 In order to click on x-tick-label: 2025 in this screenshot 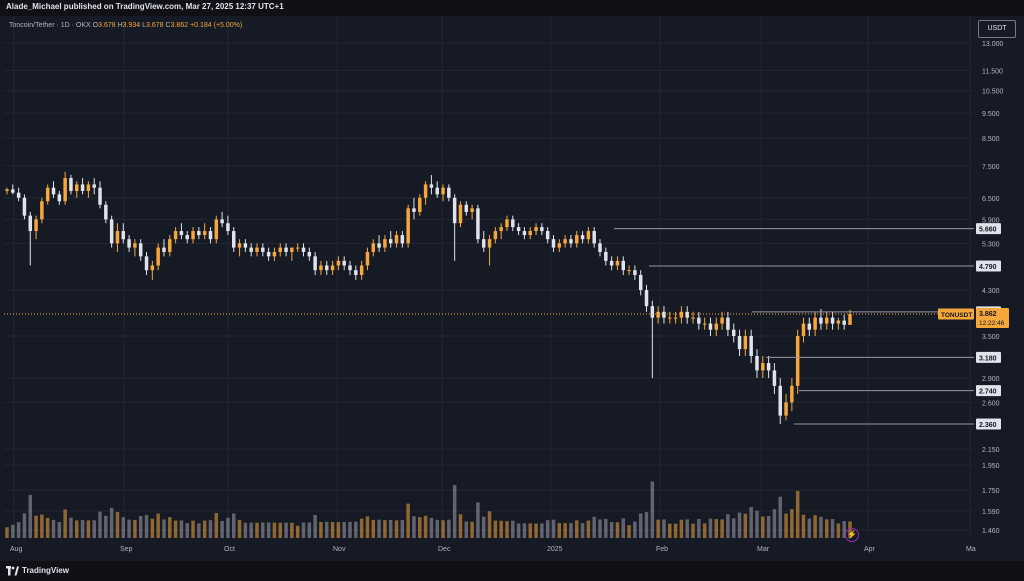, I will do `click(555, 549)`.